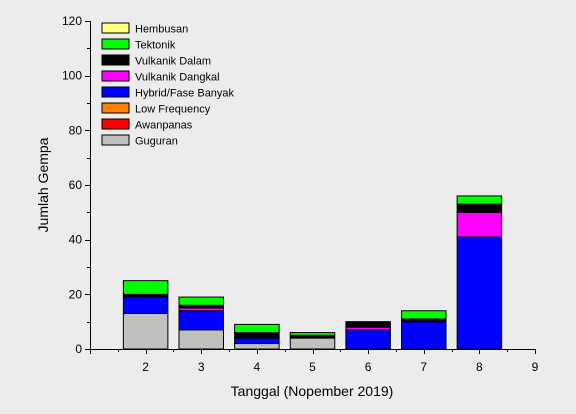 This screenshot has height=414, width=576. Describe the element at coordinates (161, 30) in the screenshot. I see `legend-label: Hembusan` at that location.